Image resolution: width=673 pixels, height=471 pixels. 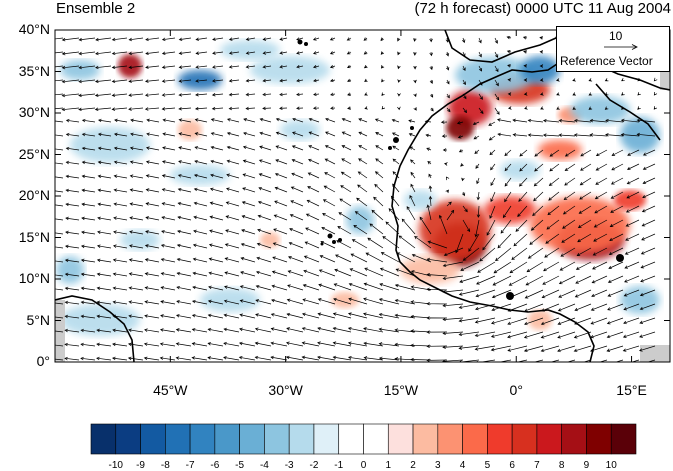 I want to click on colorbar-label: -6, so click(x=215, y=465).